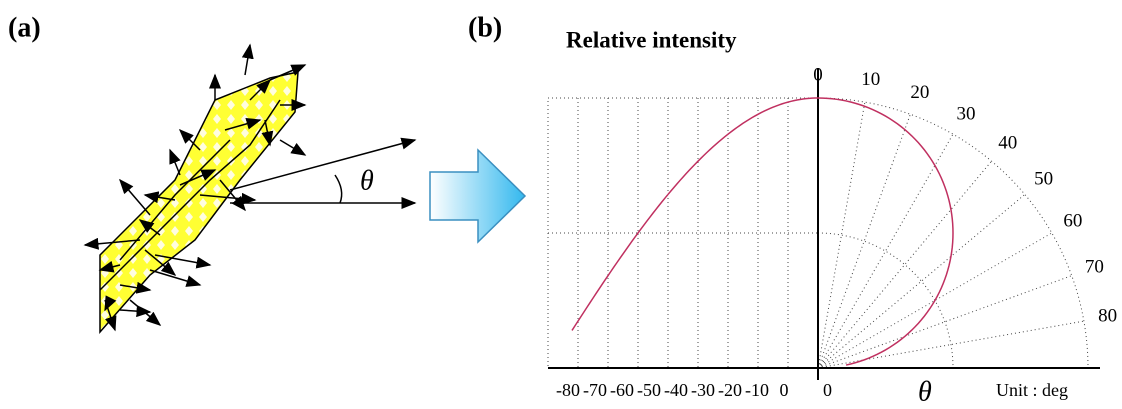 Image resolution: width=1122 pixels, height=409 pixels. I want to click on angle-label: 70, so click(1094, 266).